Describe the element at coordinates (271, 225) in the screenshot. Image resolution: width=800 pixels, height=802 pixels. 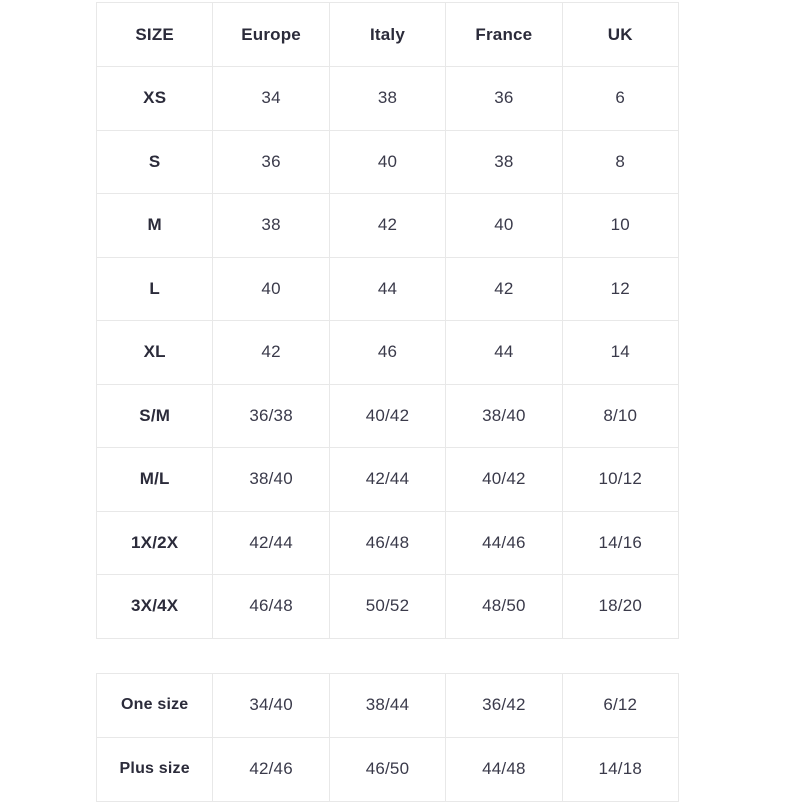
I see `cell-europe: 38` at that location.